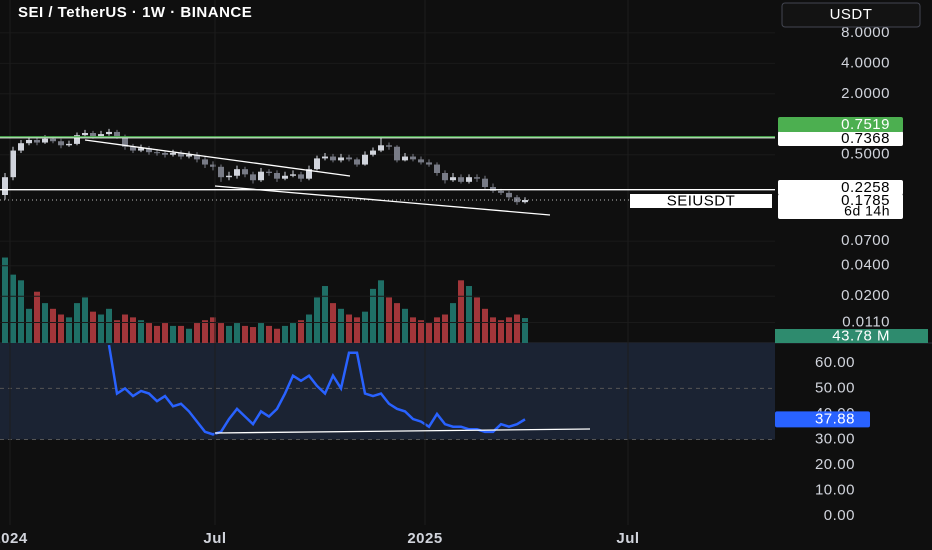  What do you see at coordinates (865, 32) in the screenshot?
I see `y-tick-label: 8.0000` at bounding box center [865, 32].